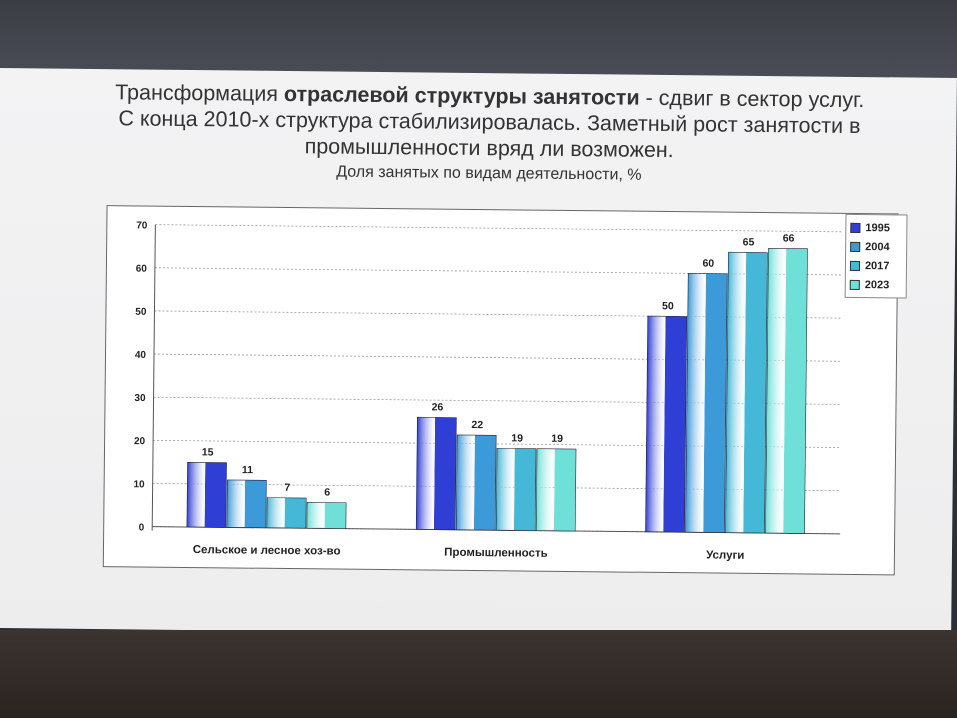 This screenshot has width=957, height=718. What do you see at coordinates (461, 95) in the screenshot?
I see `title-bold-text: отраслевой структуры занятости` at bounding box center [461, 95].